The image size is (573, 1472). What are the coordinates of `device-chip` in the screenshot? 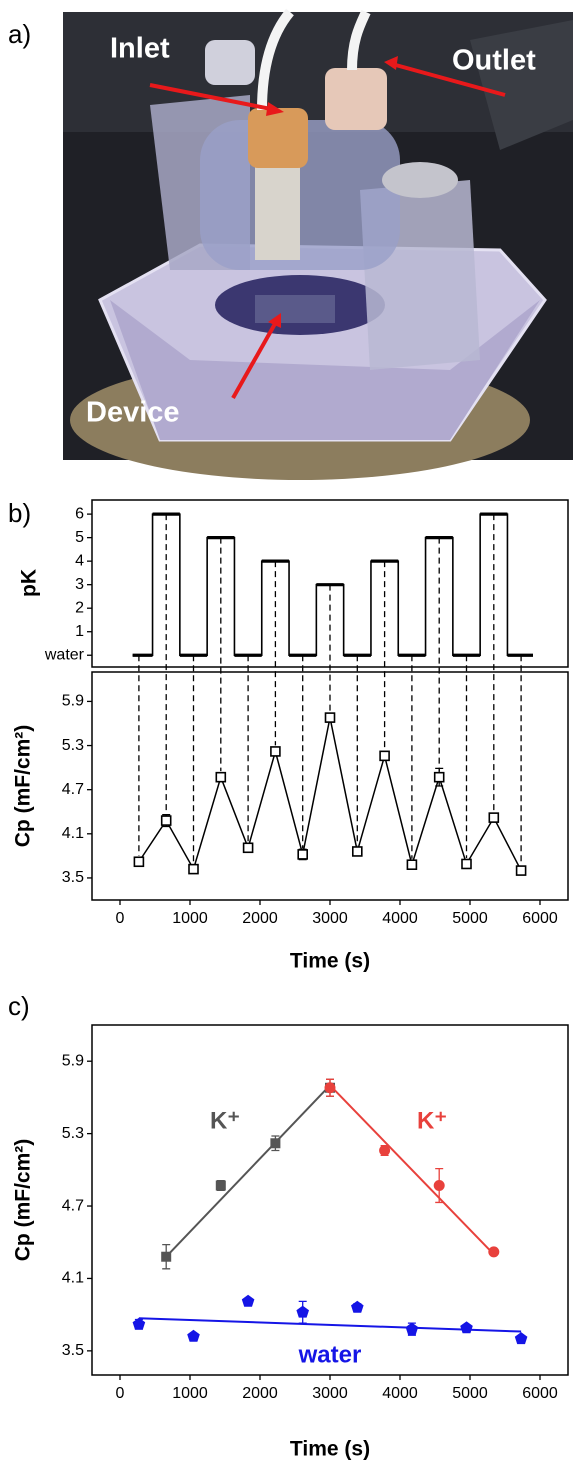 It's located at (295, 309).